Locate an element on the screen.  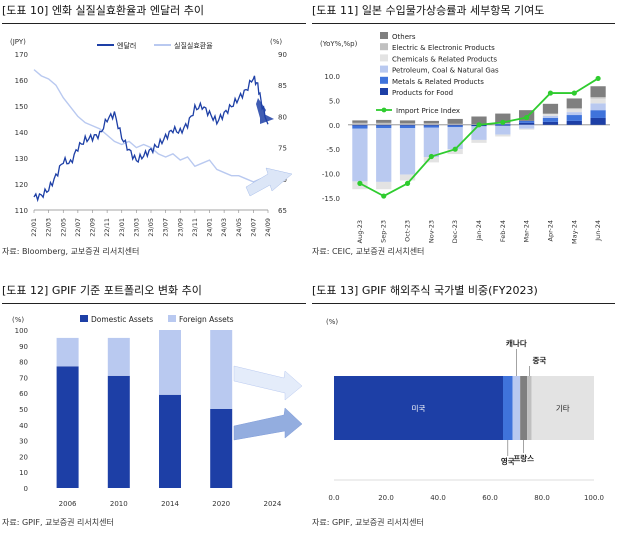
y-tick-label: 40 is located at coordinates (23, 426).